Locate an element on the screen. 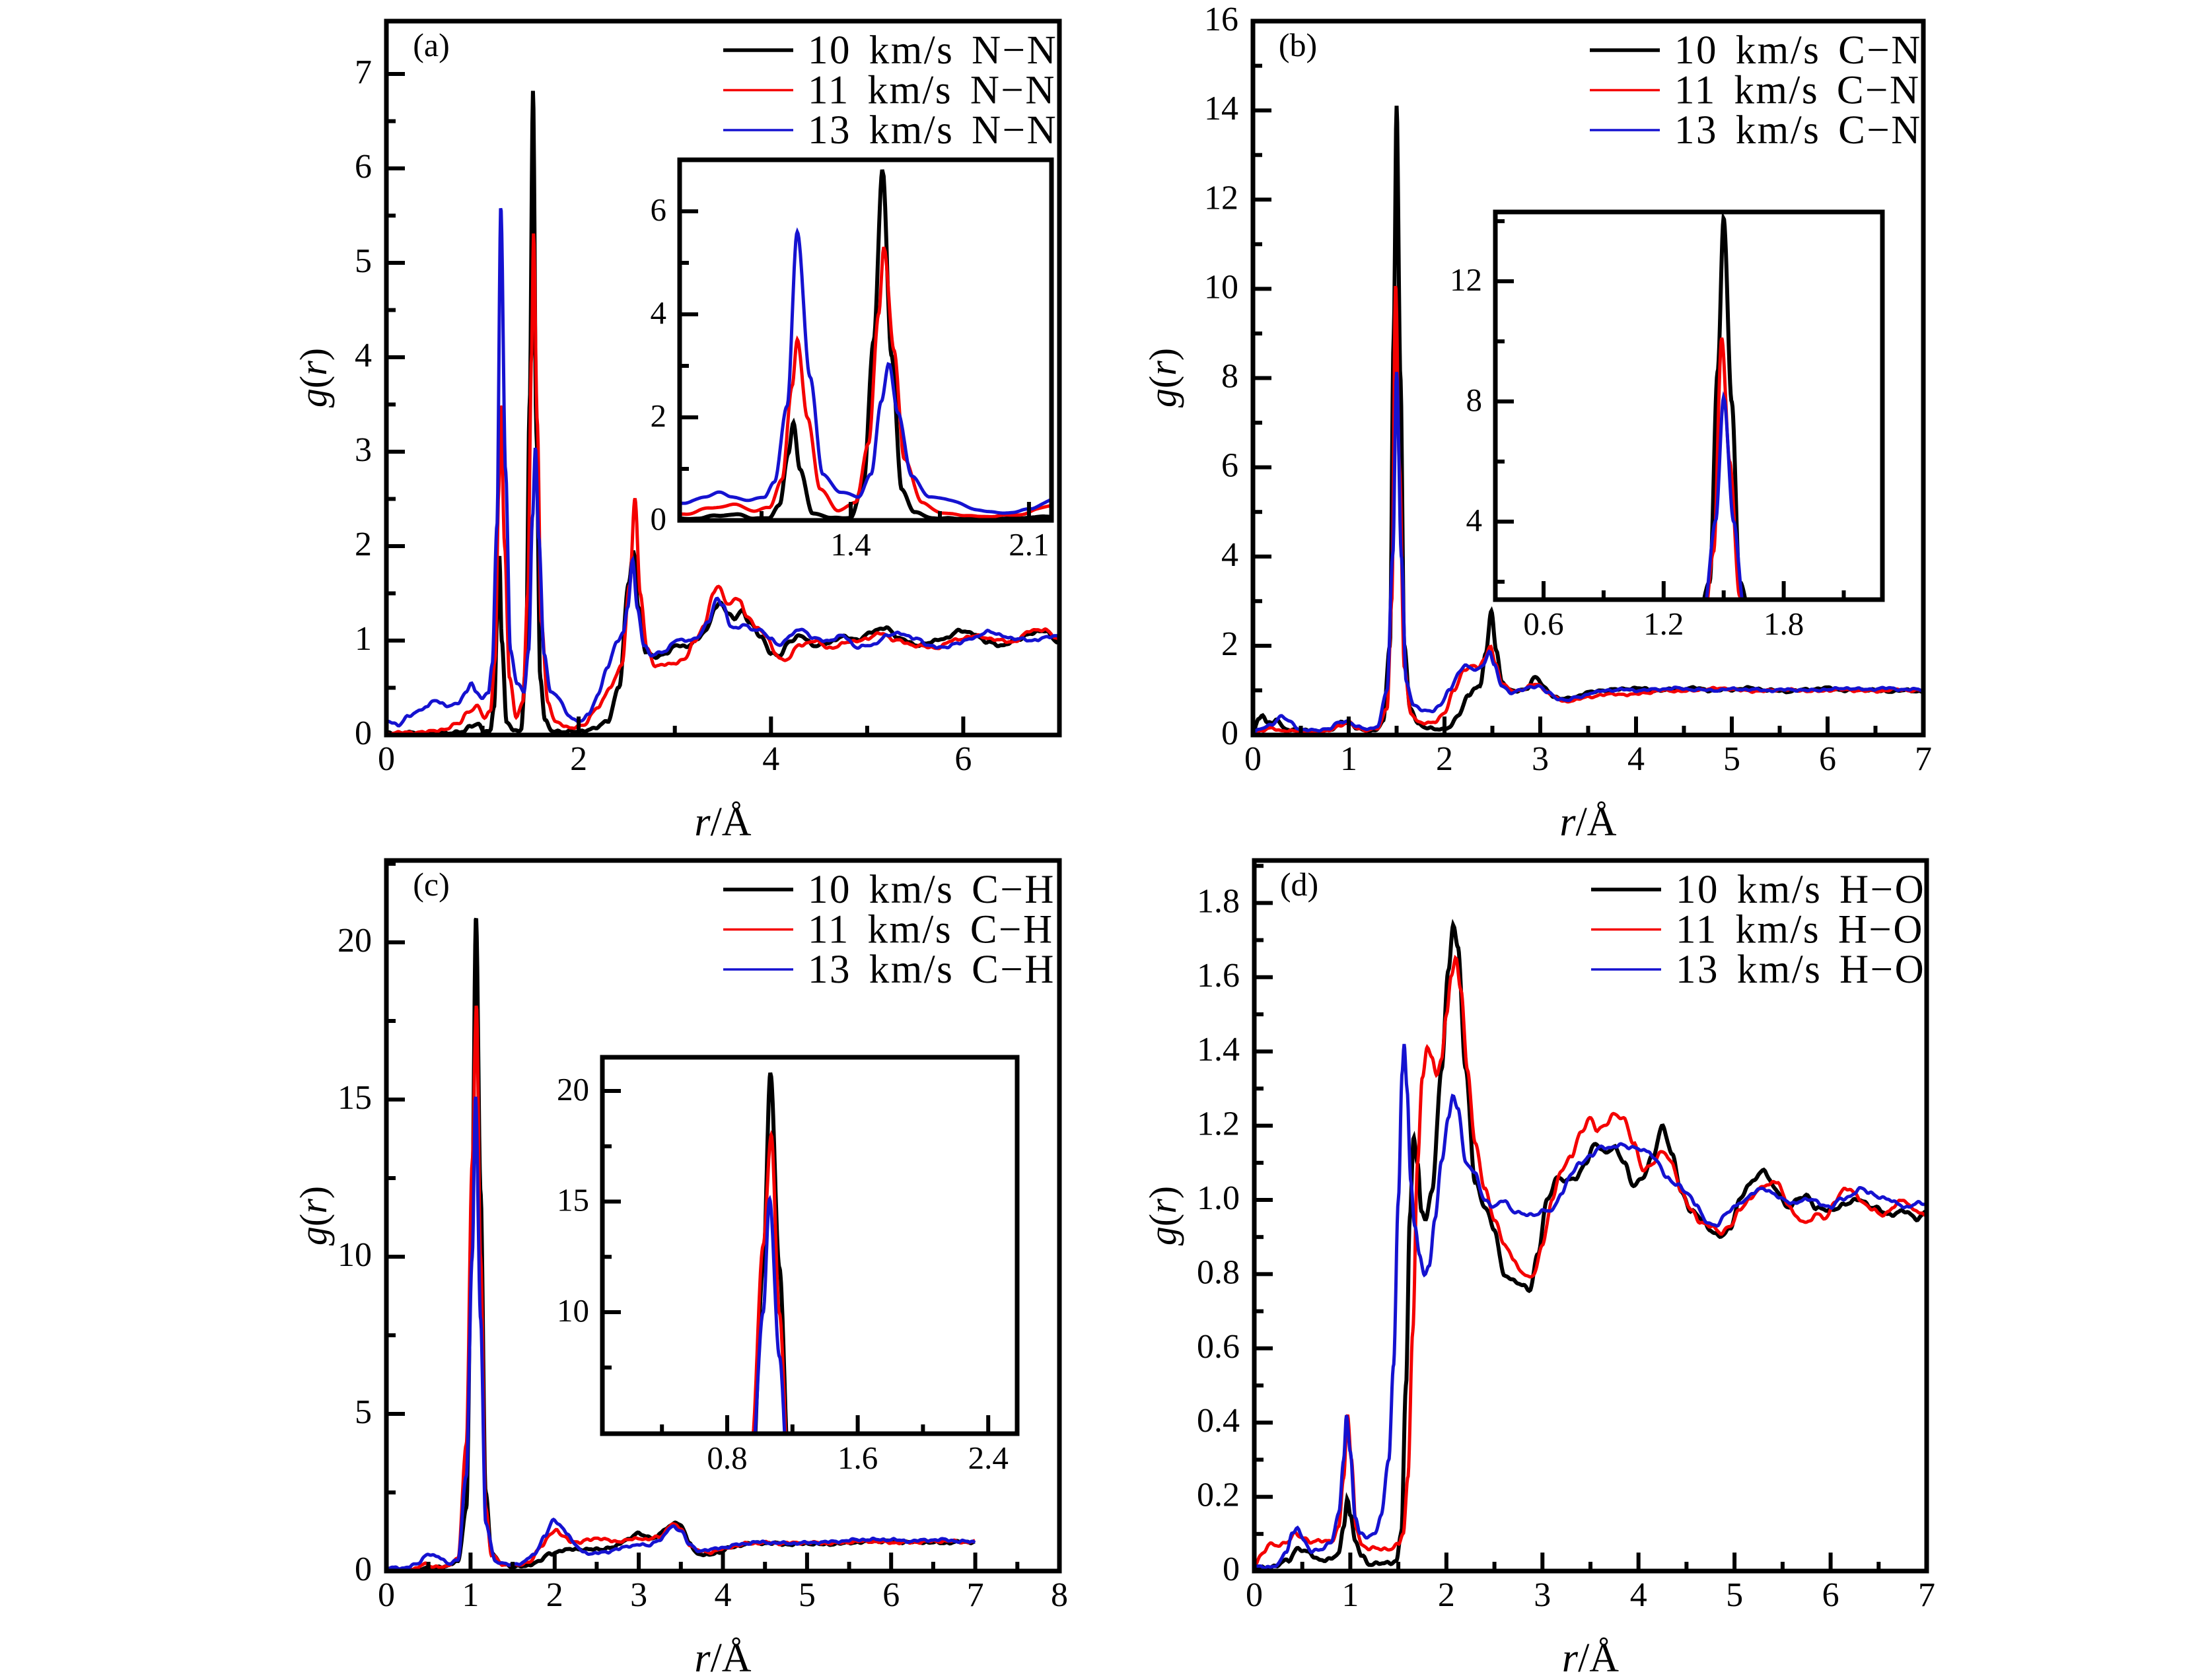 The height and width of the screenshot is (1680, 2210). svg-text: 13 km/s H−O is located at coordinates (1801, 970).